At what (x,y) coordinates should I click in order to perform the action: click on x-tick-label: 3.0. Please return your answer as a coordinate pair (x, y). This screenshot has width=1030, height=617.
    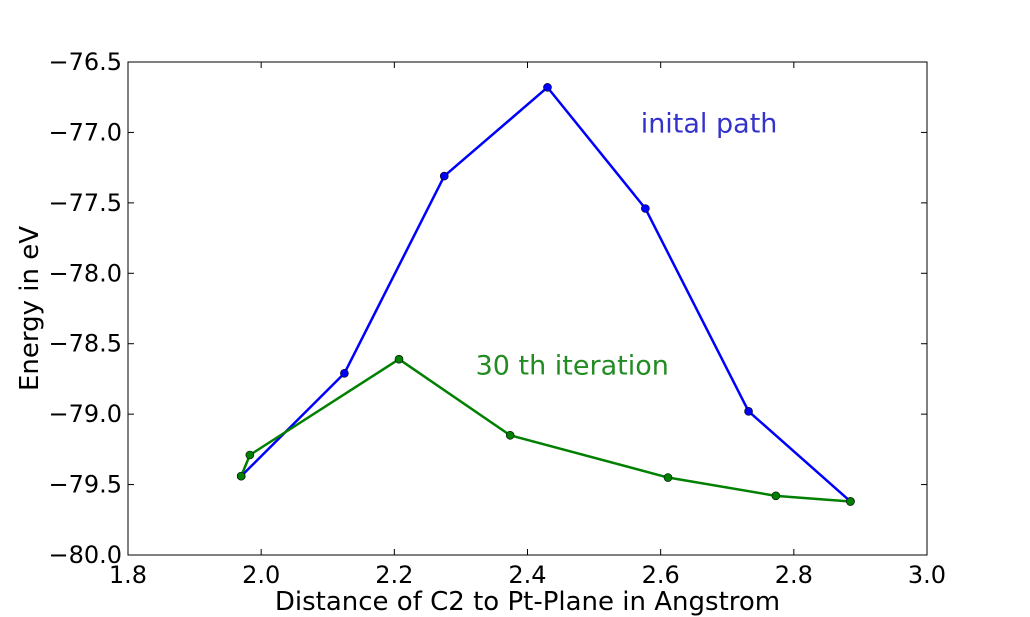
    Looking at the image, I should click on (927, 575).